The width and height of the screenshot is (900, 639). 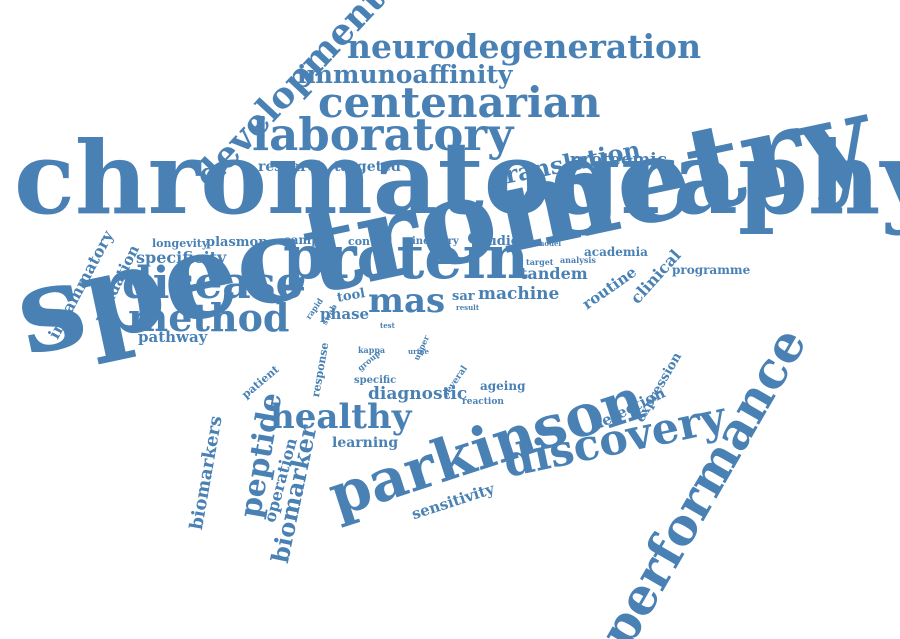 I want to click on word-programme: programme, so click(x=711, y=270).